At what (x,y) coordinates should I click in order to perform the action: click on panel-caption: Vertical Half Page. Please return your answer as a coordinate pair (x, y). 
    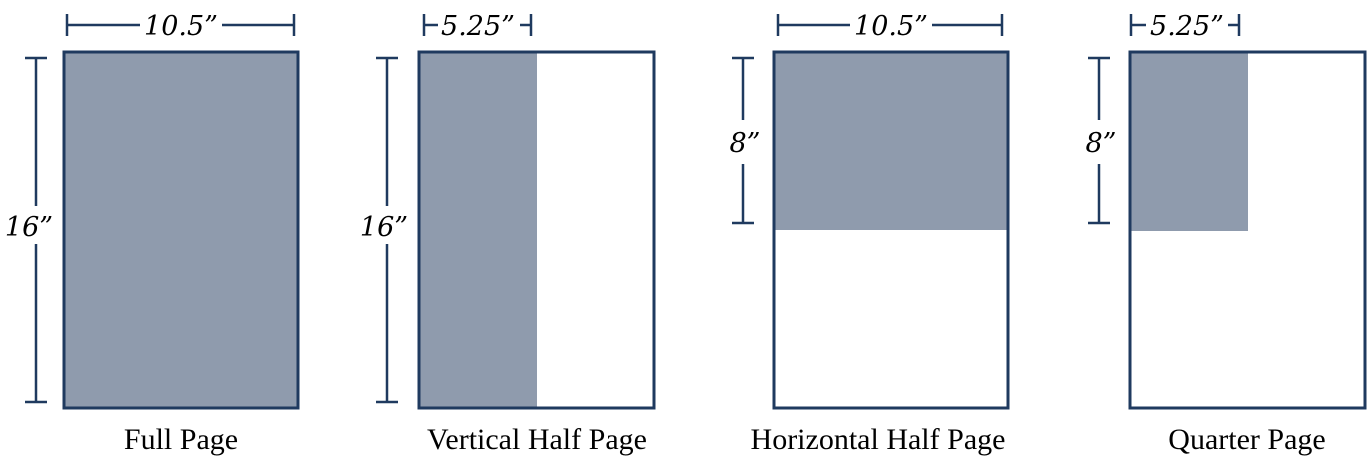
    Looking at the image, I should click on (537, 439).